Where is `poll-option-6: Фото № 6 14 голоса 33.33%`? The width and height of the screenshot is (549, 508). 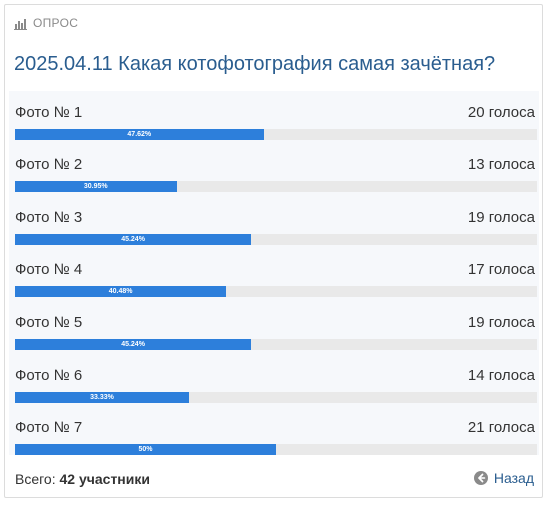
poll-option-6: Фото № 6 14 голоса 33.33% is located at coordinates (276, 382).